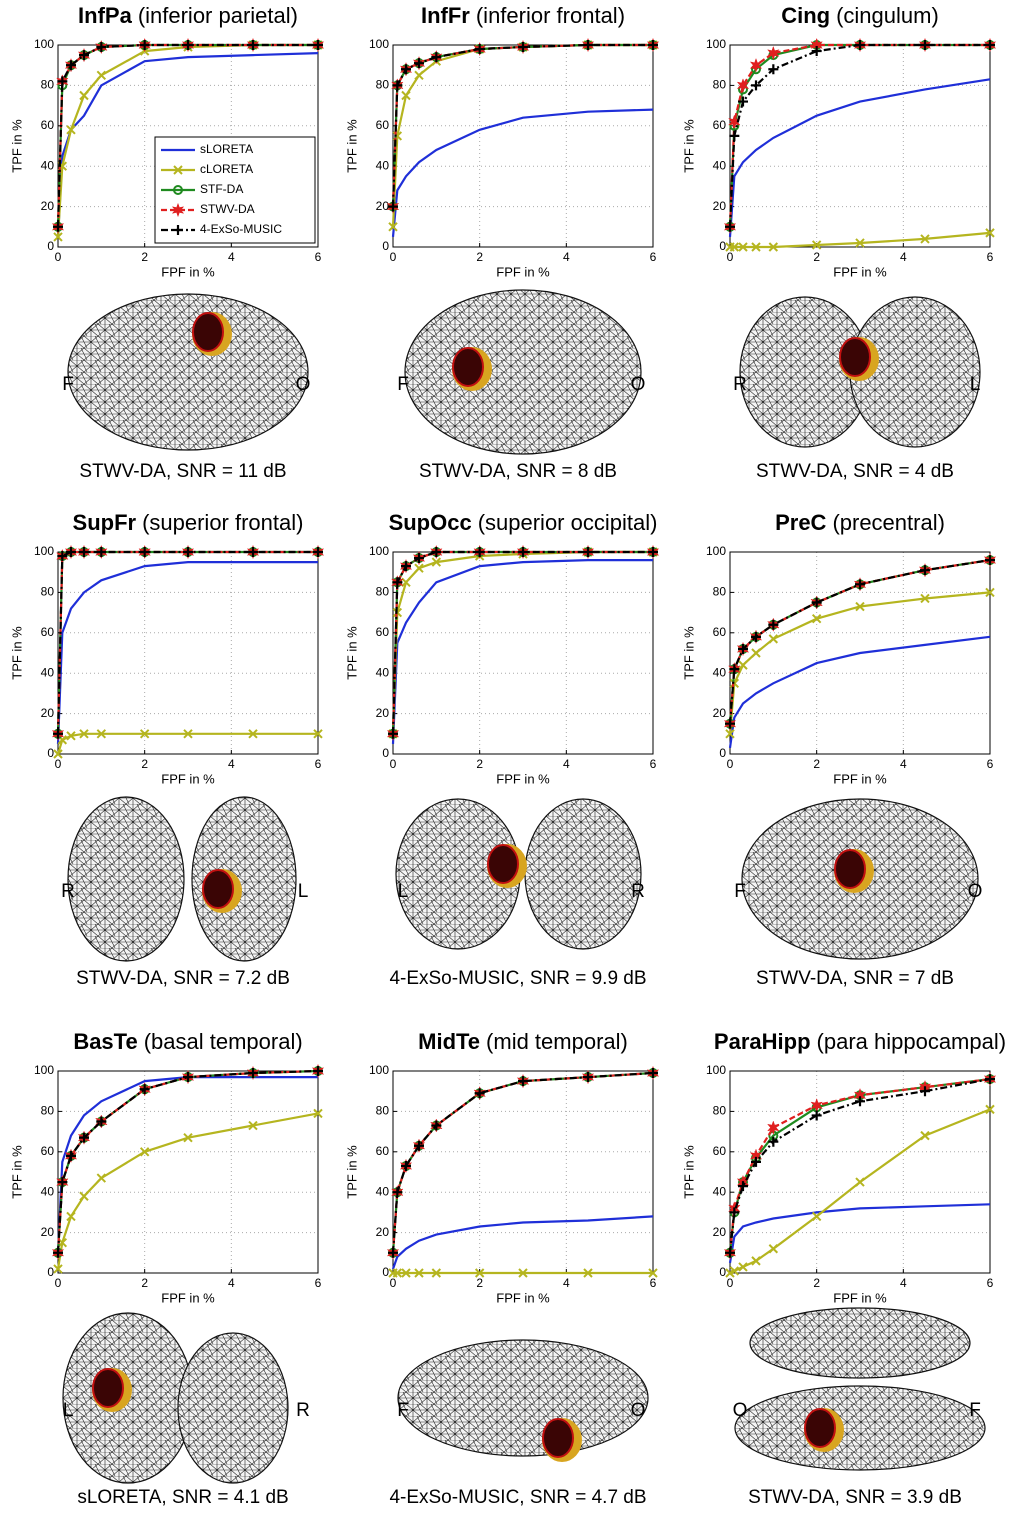 The height and width of the screenshot is (1528, 1021). Describe the element at coordinates (975, 384) in the screenshot. I see `view-label: L` at that location.